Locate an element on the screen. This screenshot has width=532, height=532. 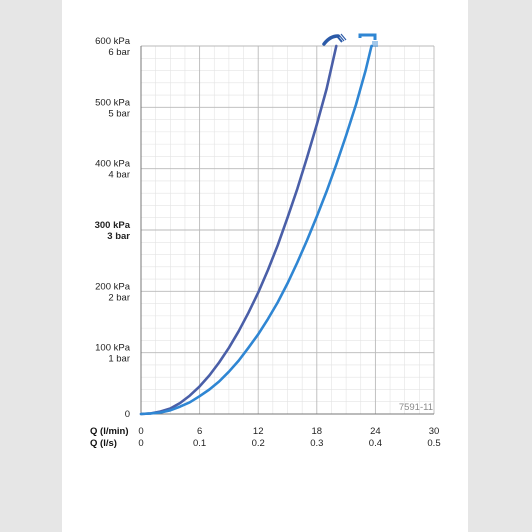
y-tick-label-kpa: 300 kPa is located at coordinates (113, 225).